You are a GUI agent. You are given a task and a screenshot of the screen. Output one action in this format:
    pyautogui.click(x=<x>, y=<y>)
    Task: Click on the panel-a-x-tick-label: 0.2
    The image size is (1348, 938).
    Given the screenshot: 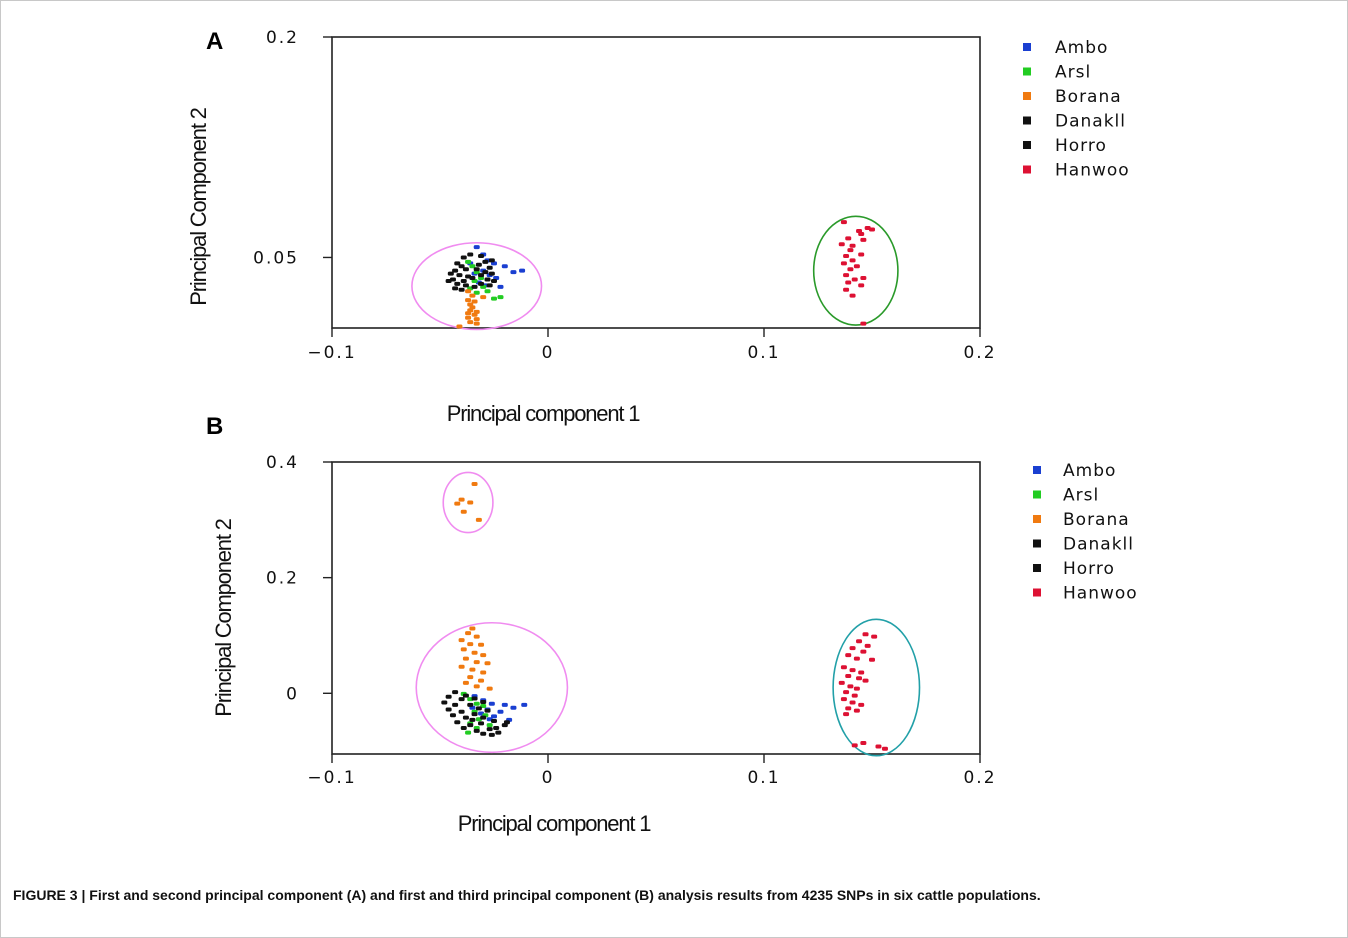 What is the action you would take?
    pyautogui.click(x=979, y=353)
    